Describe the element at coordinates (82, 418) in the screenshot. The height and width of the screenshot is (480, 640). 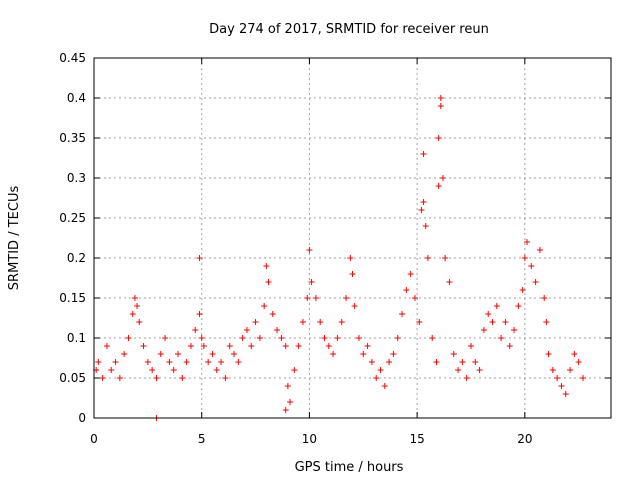
I see `y-tick-label: 0` at that location.